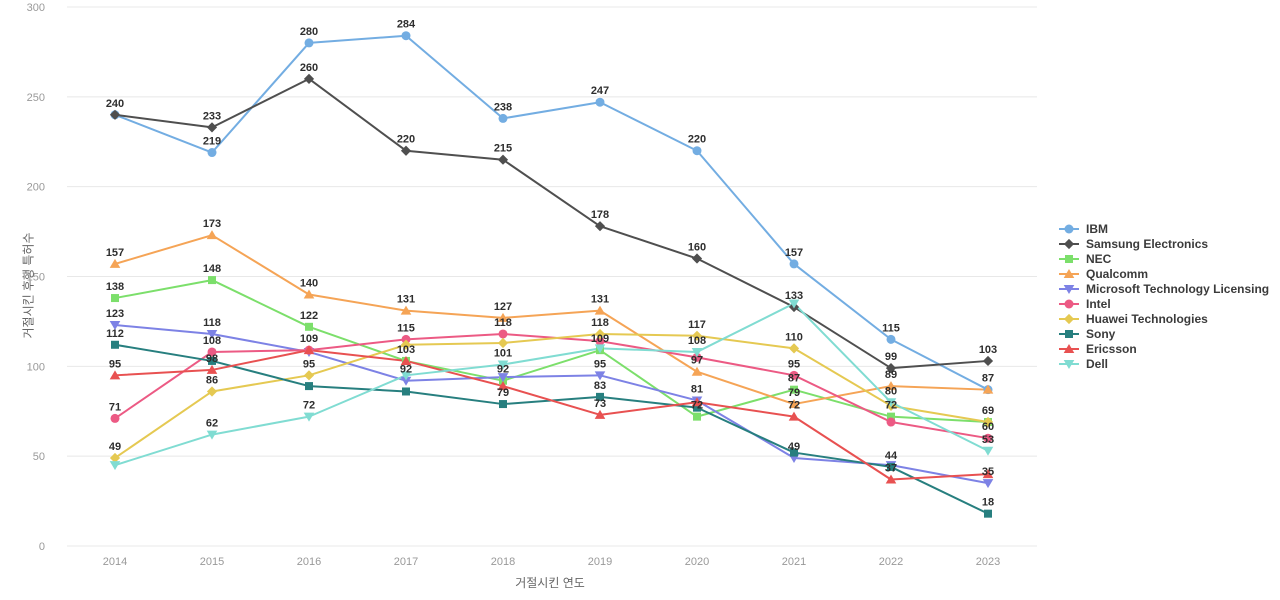 The image size is (1280, 600). I want to click on legend-item-microsoft-technology-licensing: Microsoft Technology Licensing, so click(1163, 289).